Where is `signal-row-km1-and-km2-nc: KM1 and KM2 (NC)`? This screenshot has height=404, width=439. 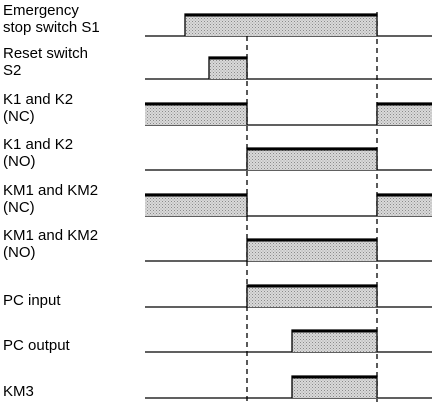 signal-row-km1-and-km2-nc: KM1 and KM2 (NC) is located at coordinates (217, 199).